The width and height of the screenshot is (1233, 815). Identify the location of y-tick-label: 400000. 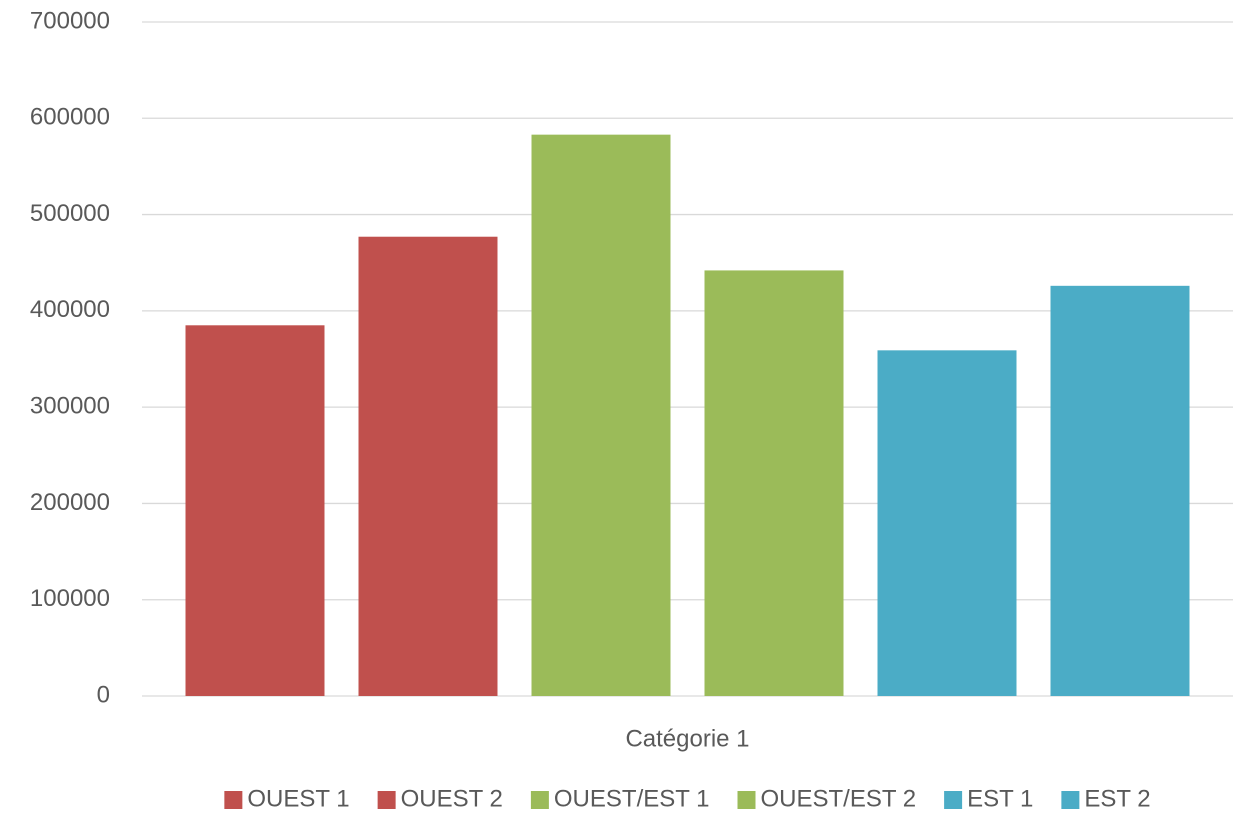
(70, 309).